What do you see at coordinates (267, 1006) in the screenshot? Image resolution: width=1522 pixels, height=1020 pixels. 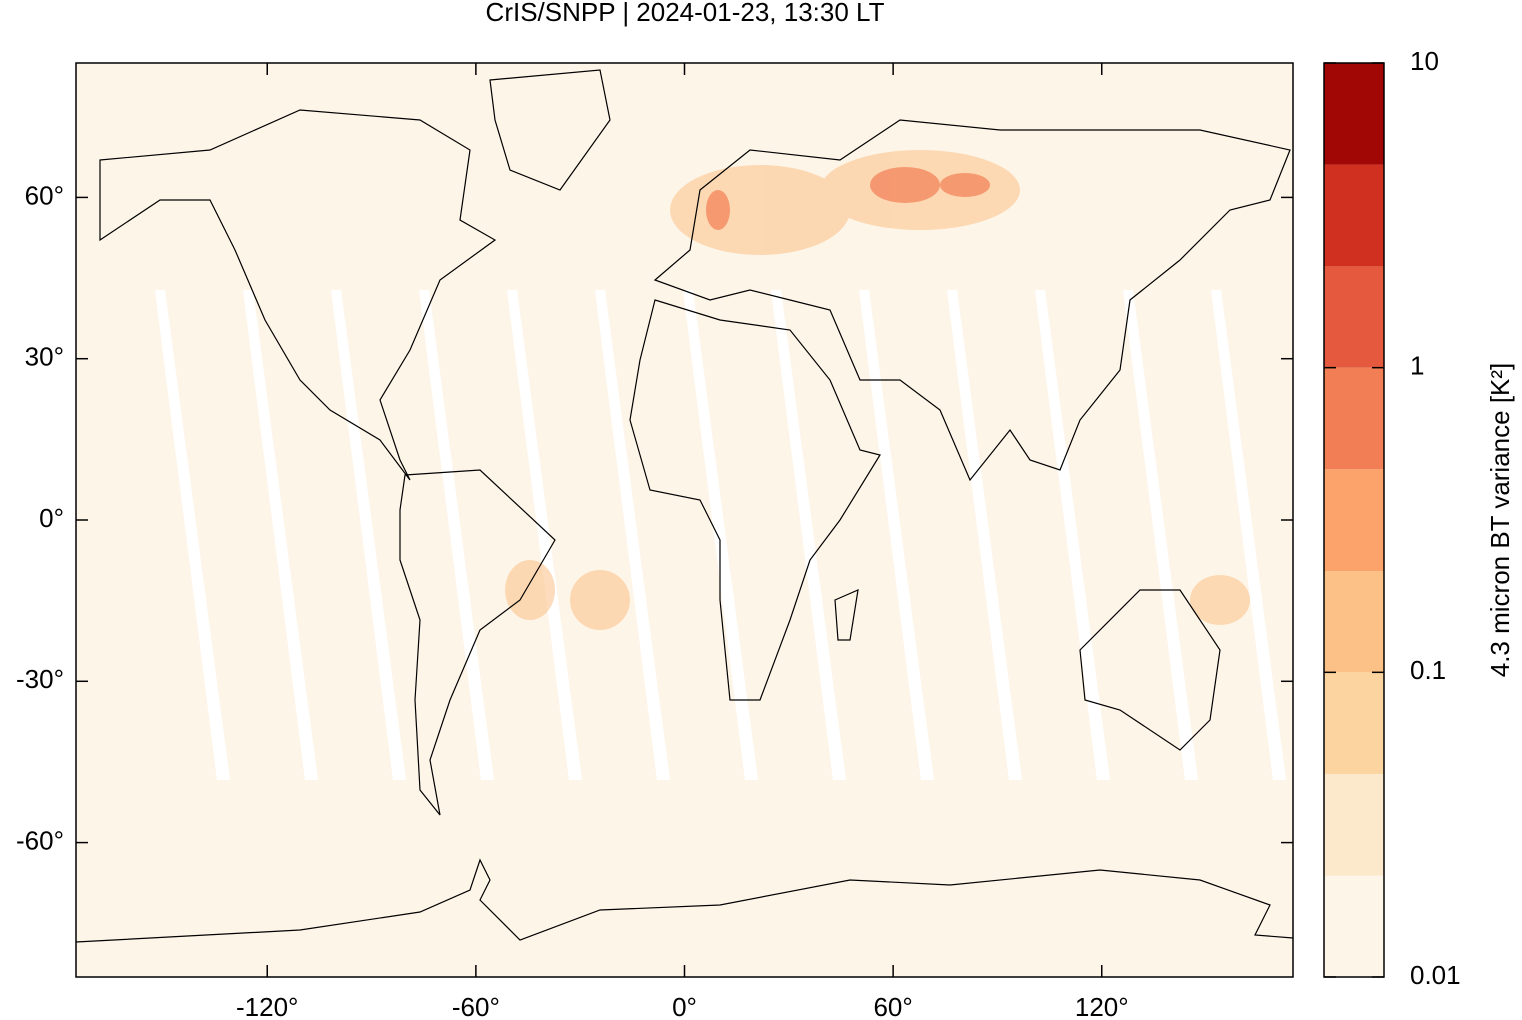 I see `x-tick-label: -120°` at bounding box center [267, 1006].